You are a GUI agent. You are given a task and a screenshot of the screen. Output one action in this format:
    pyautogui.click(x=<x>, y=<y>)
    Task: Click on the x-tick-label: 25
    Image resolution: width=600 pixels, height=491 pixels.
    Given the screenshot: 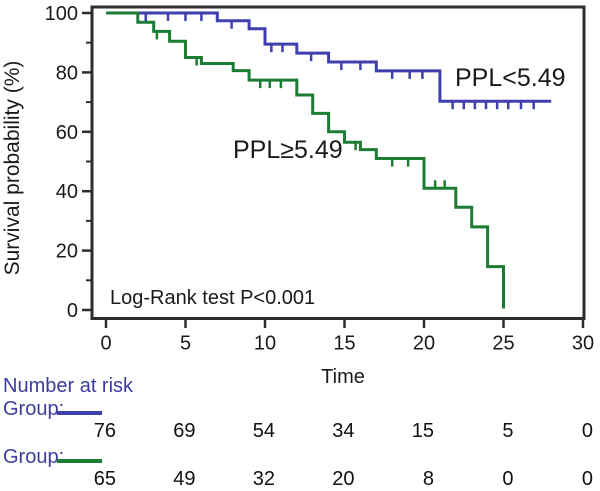 What is the action you would take?
    pyautogui.click(x=503, y=344)
    